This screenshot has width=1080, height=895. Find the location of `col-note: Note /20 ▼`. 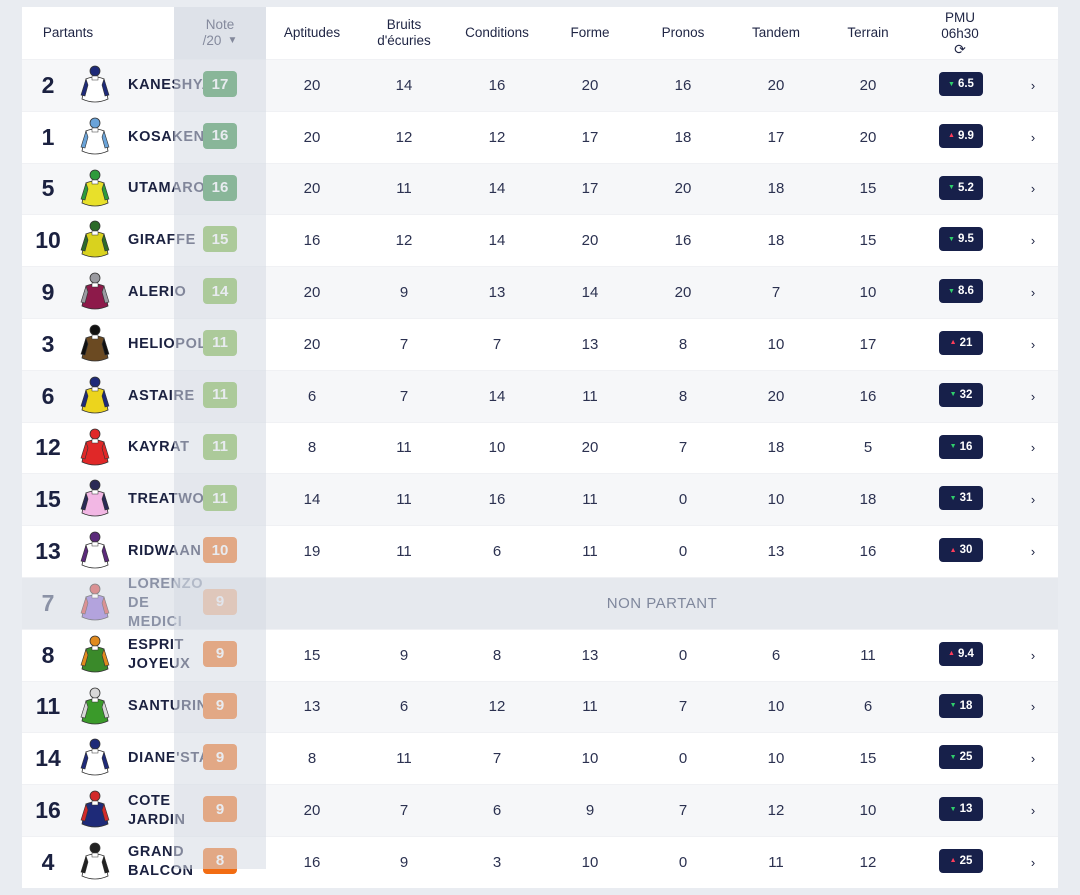

col-note: Note /20 ▼ is located at coordinates (220, 33).